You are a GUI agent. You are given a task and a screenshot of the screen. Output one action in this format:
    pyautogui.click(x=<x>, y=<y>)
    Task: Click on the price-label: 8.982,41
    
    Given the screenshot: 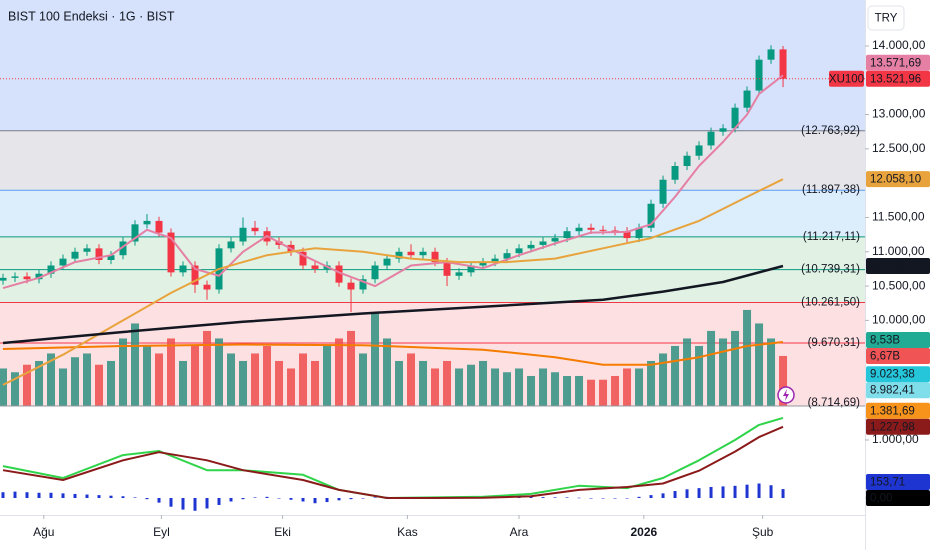 What is the action you would take?
    pyautogui.click(x=892, y=391)
    